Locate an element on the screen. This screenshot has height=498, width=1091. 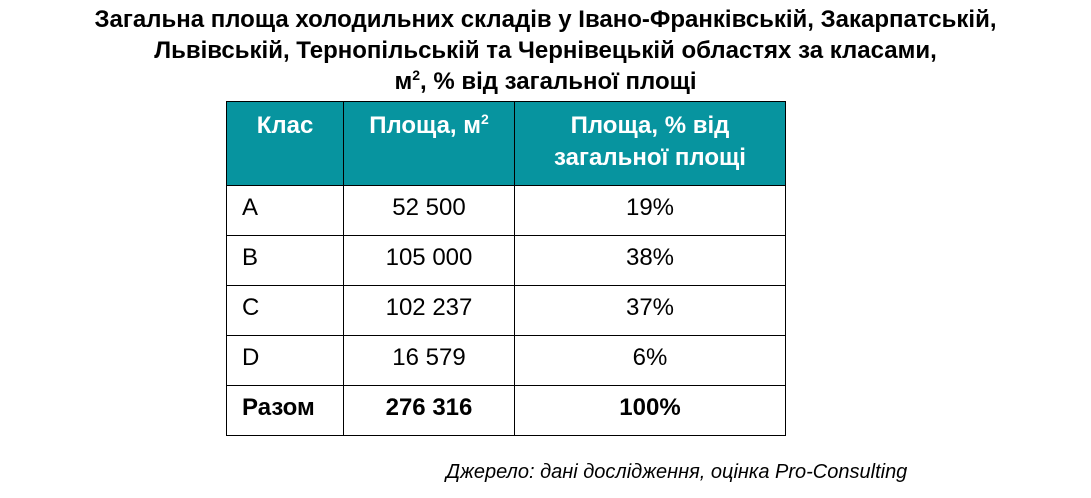
header-share-line-1: Площа, % від is located at coordinates (650, 125).